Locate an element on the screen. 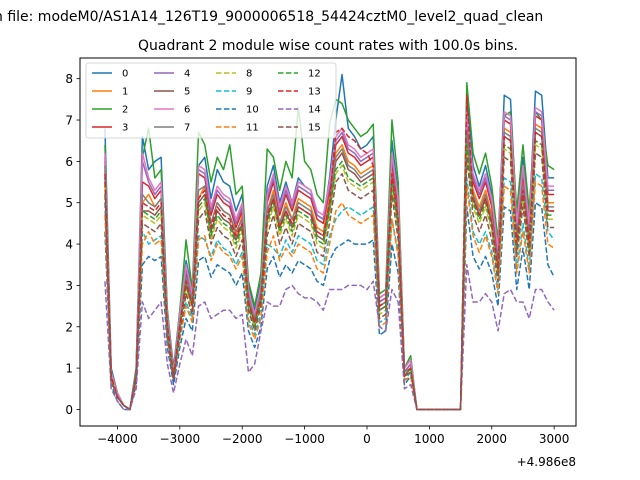 This screenshot has width=640, height=480. x-axis-offset-label: +4.986e8 is located at coordinates (546, 462).